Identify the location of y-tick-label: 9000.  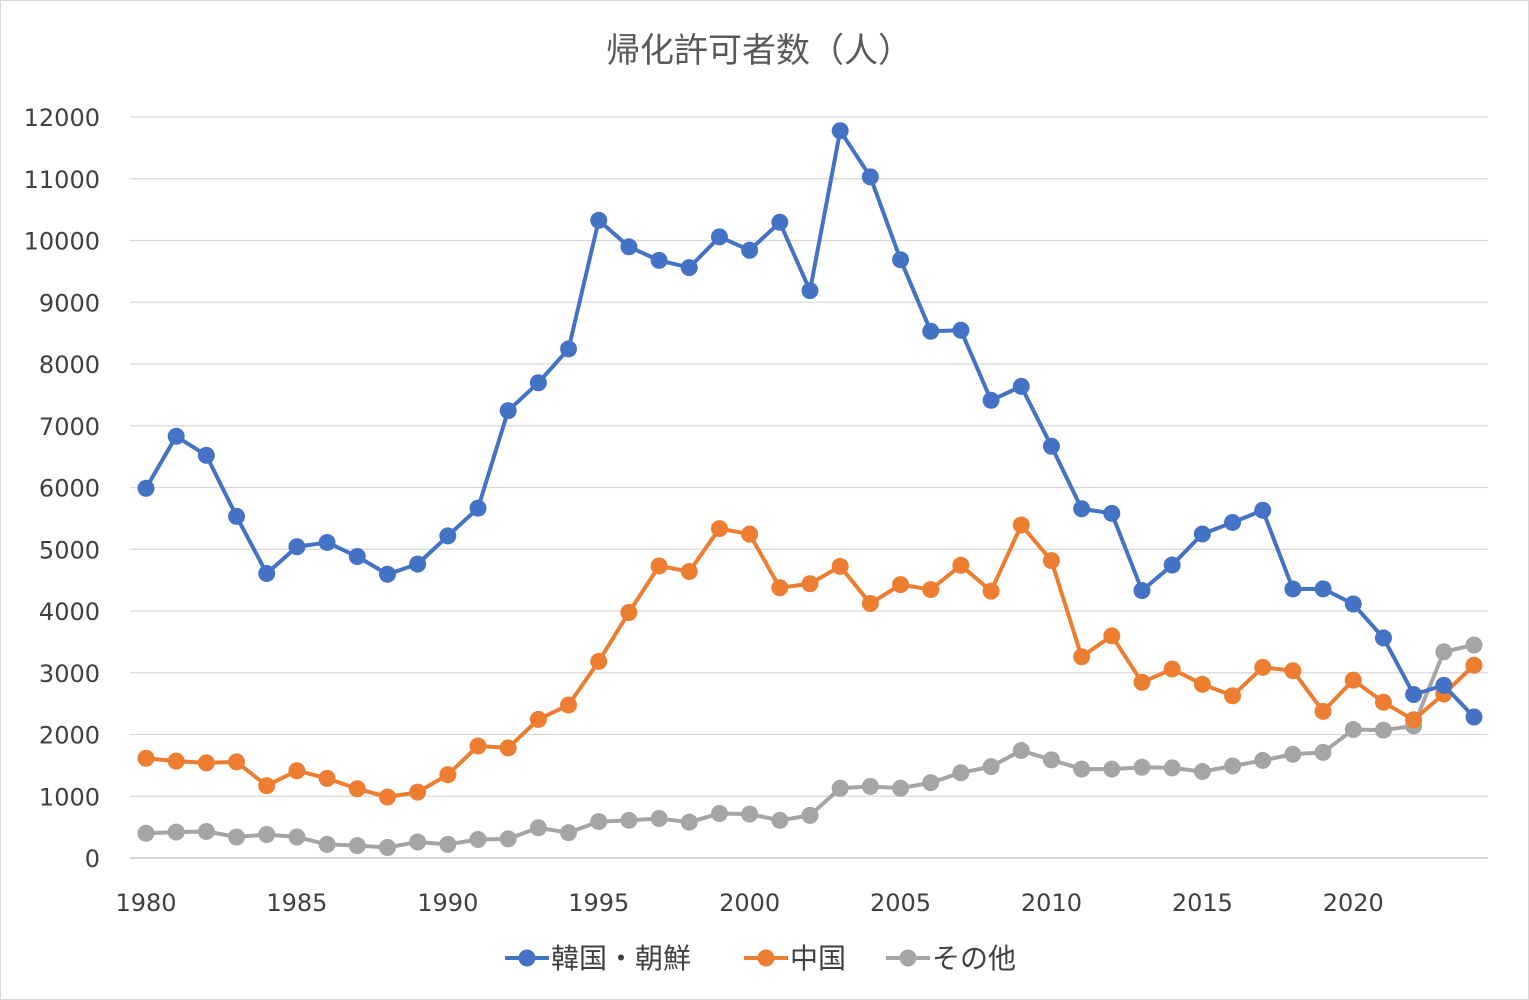
(69, 303).